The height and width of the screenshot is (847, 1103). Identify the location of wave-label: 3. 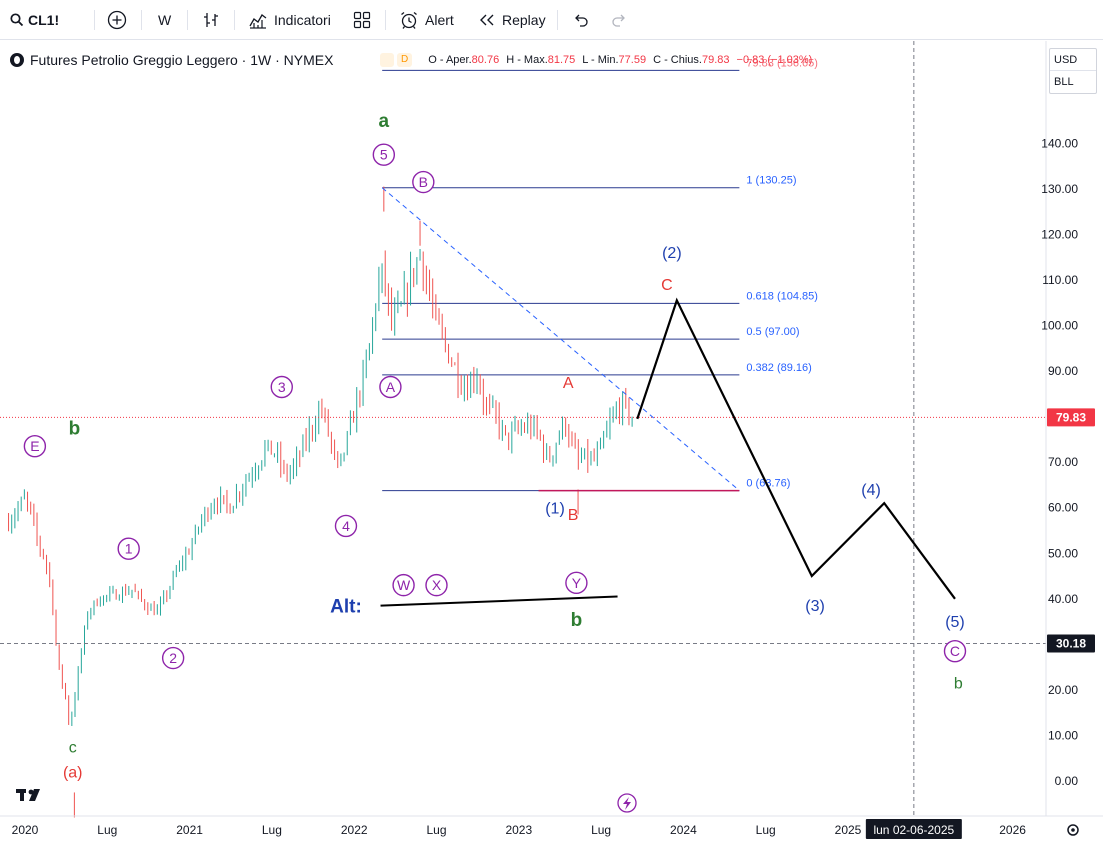
(282, 387).